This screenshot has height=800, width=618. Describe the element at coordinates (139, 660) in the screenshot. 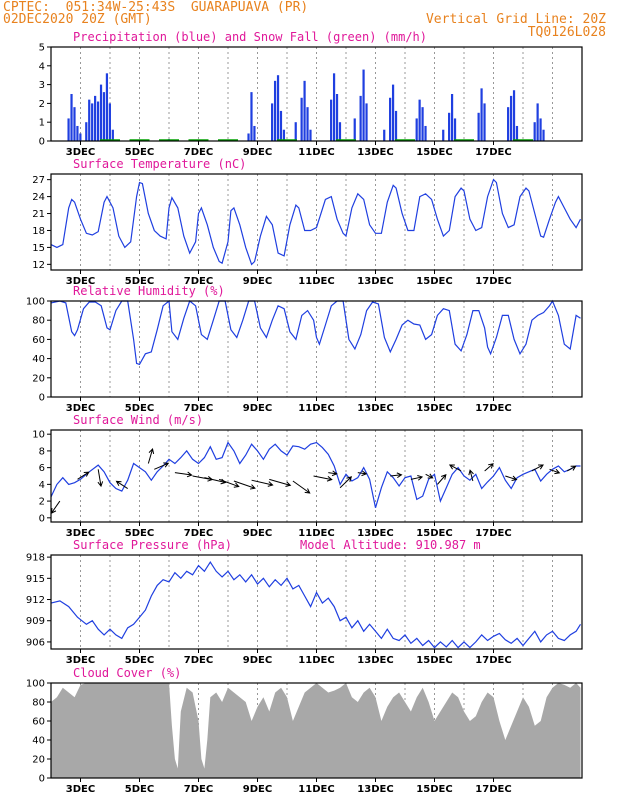

I see `panel5-xtick-label: 5DEC` at that location.